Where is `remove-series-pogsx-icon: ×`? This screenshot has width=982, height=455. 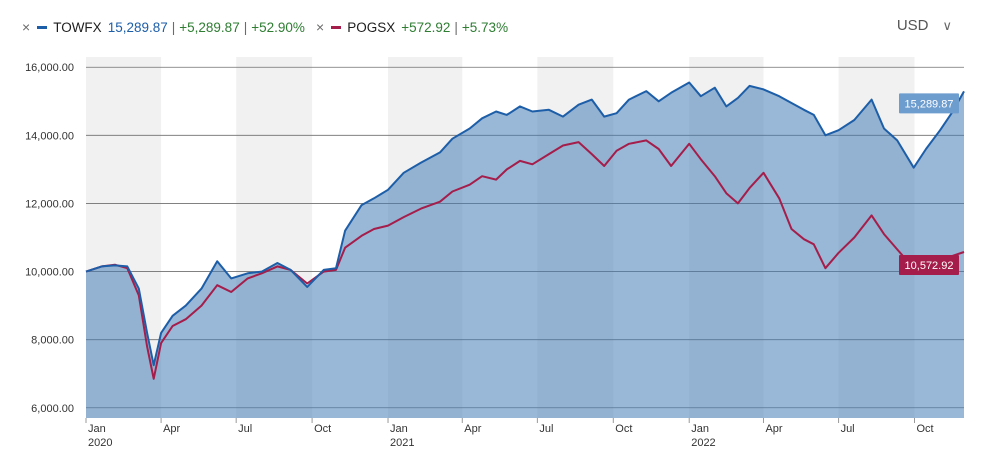
remove-series-pogsx-icon: × is located at coordinates (320, 27).